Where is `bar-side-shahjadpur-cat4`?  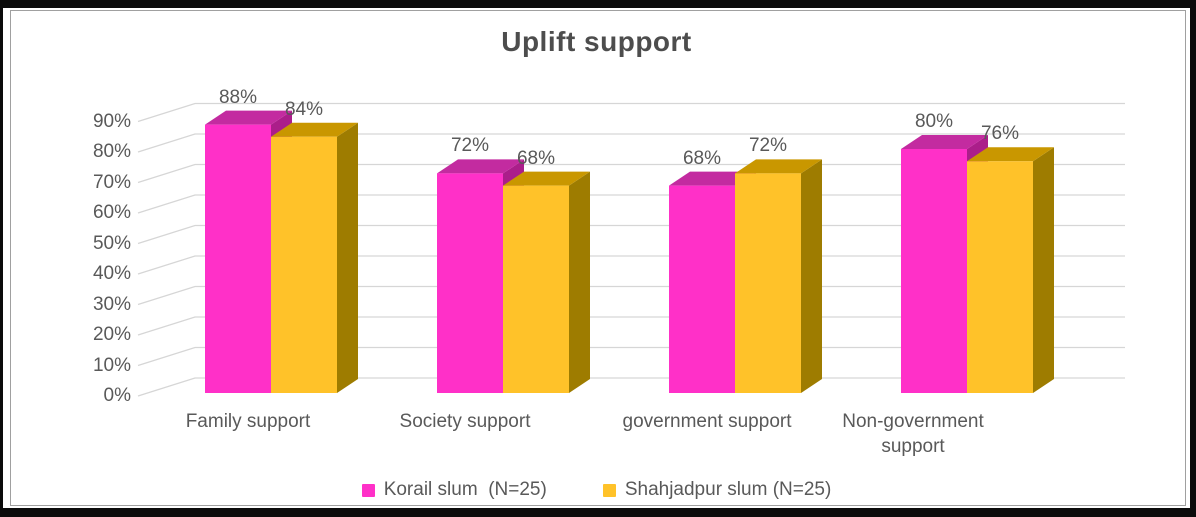 bar-side-shahjadpur-cat4 is located at coordinates (1043, 270).